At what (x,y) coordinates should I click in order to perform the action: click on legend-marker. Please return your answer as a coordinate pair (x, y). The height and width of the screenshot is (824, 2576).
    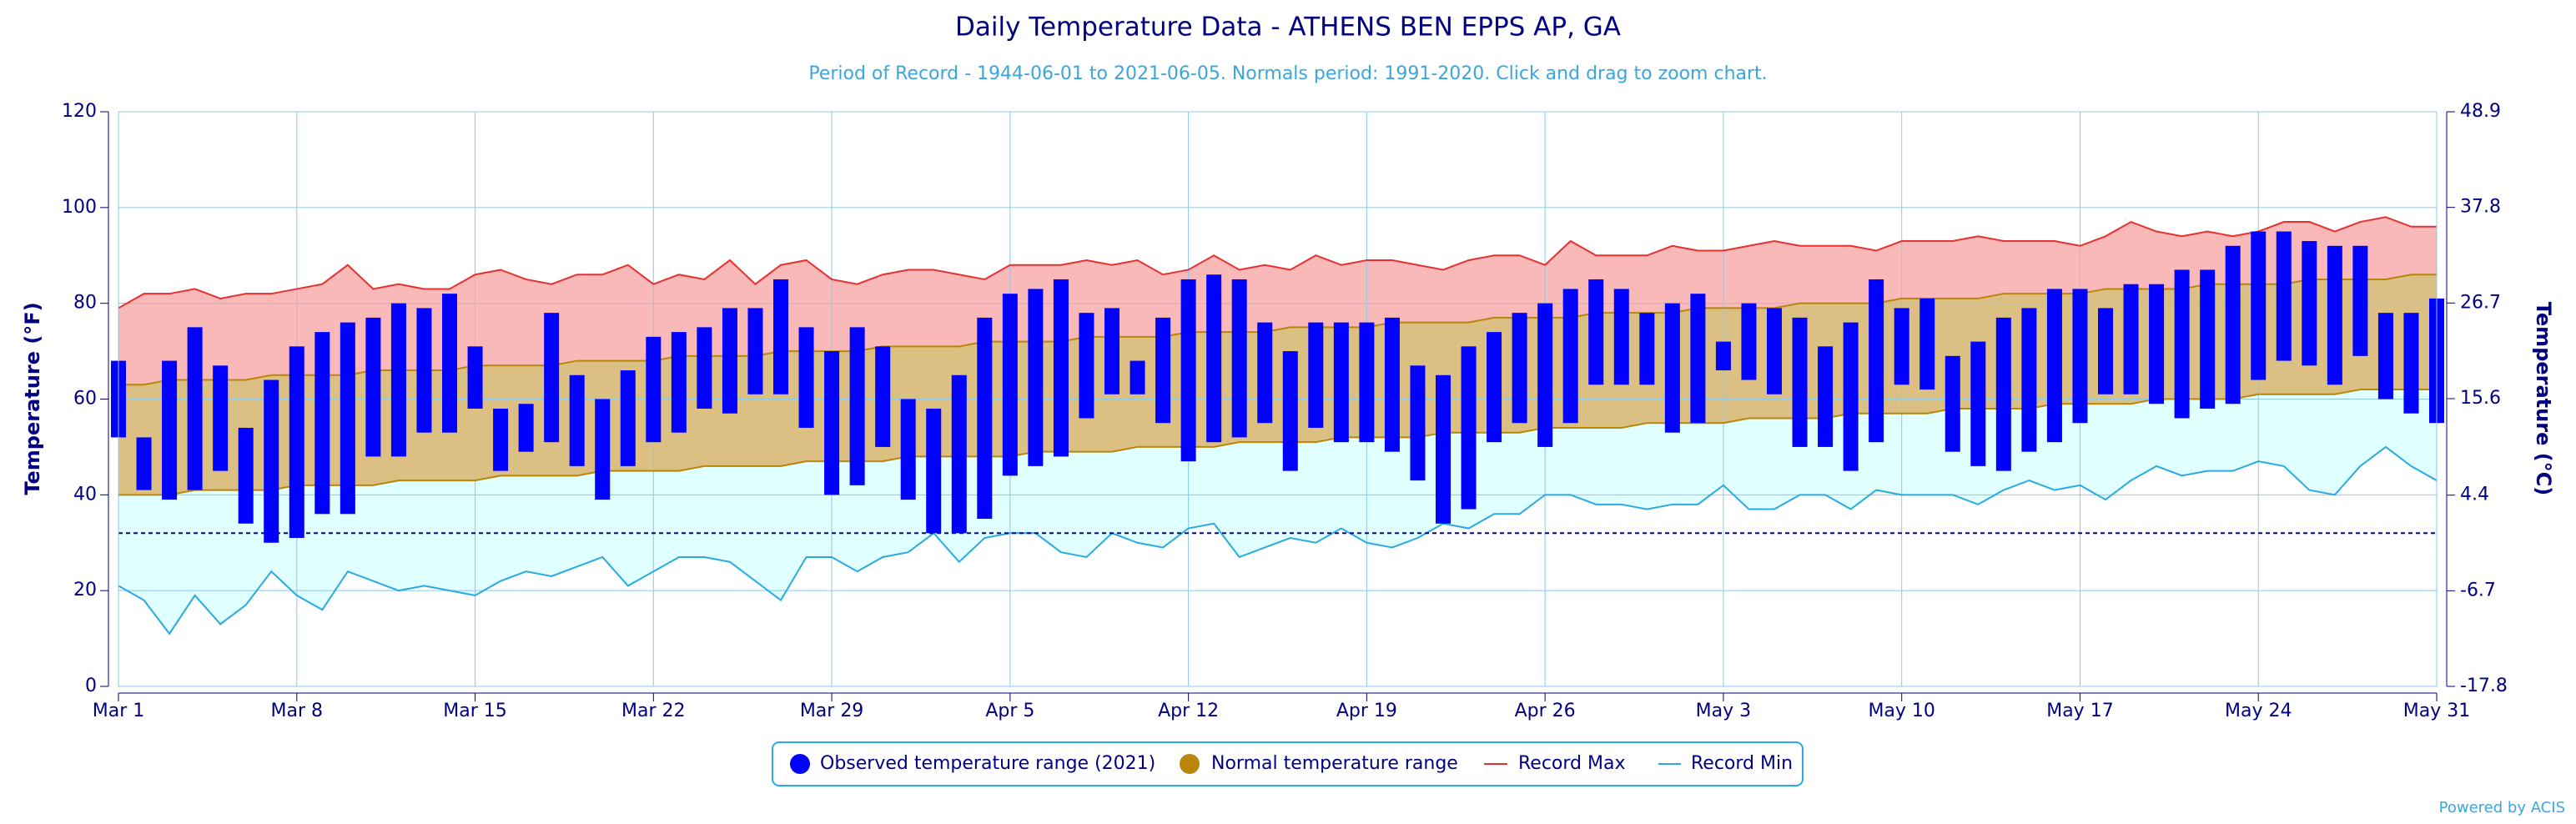
    Looking at the image, I should click on (800, 764).